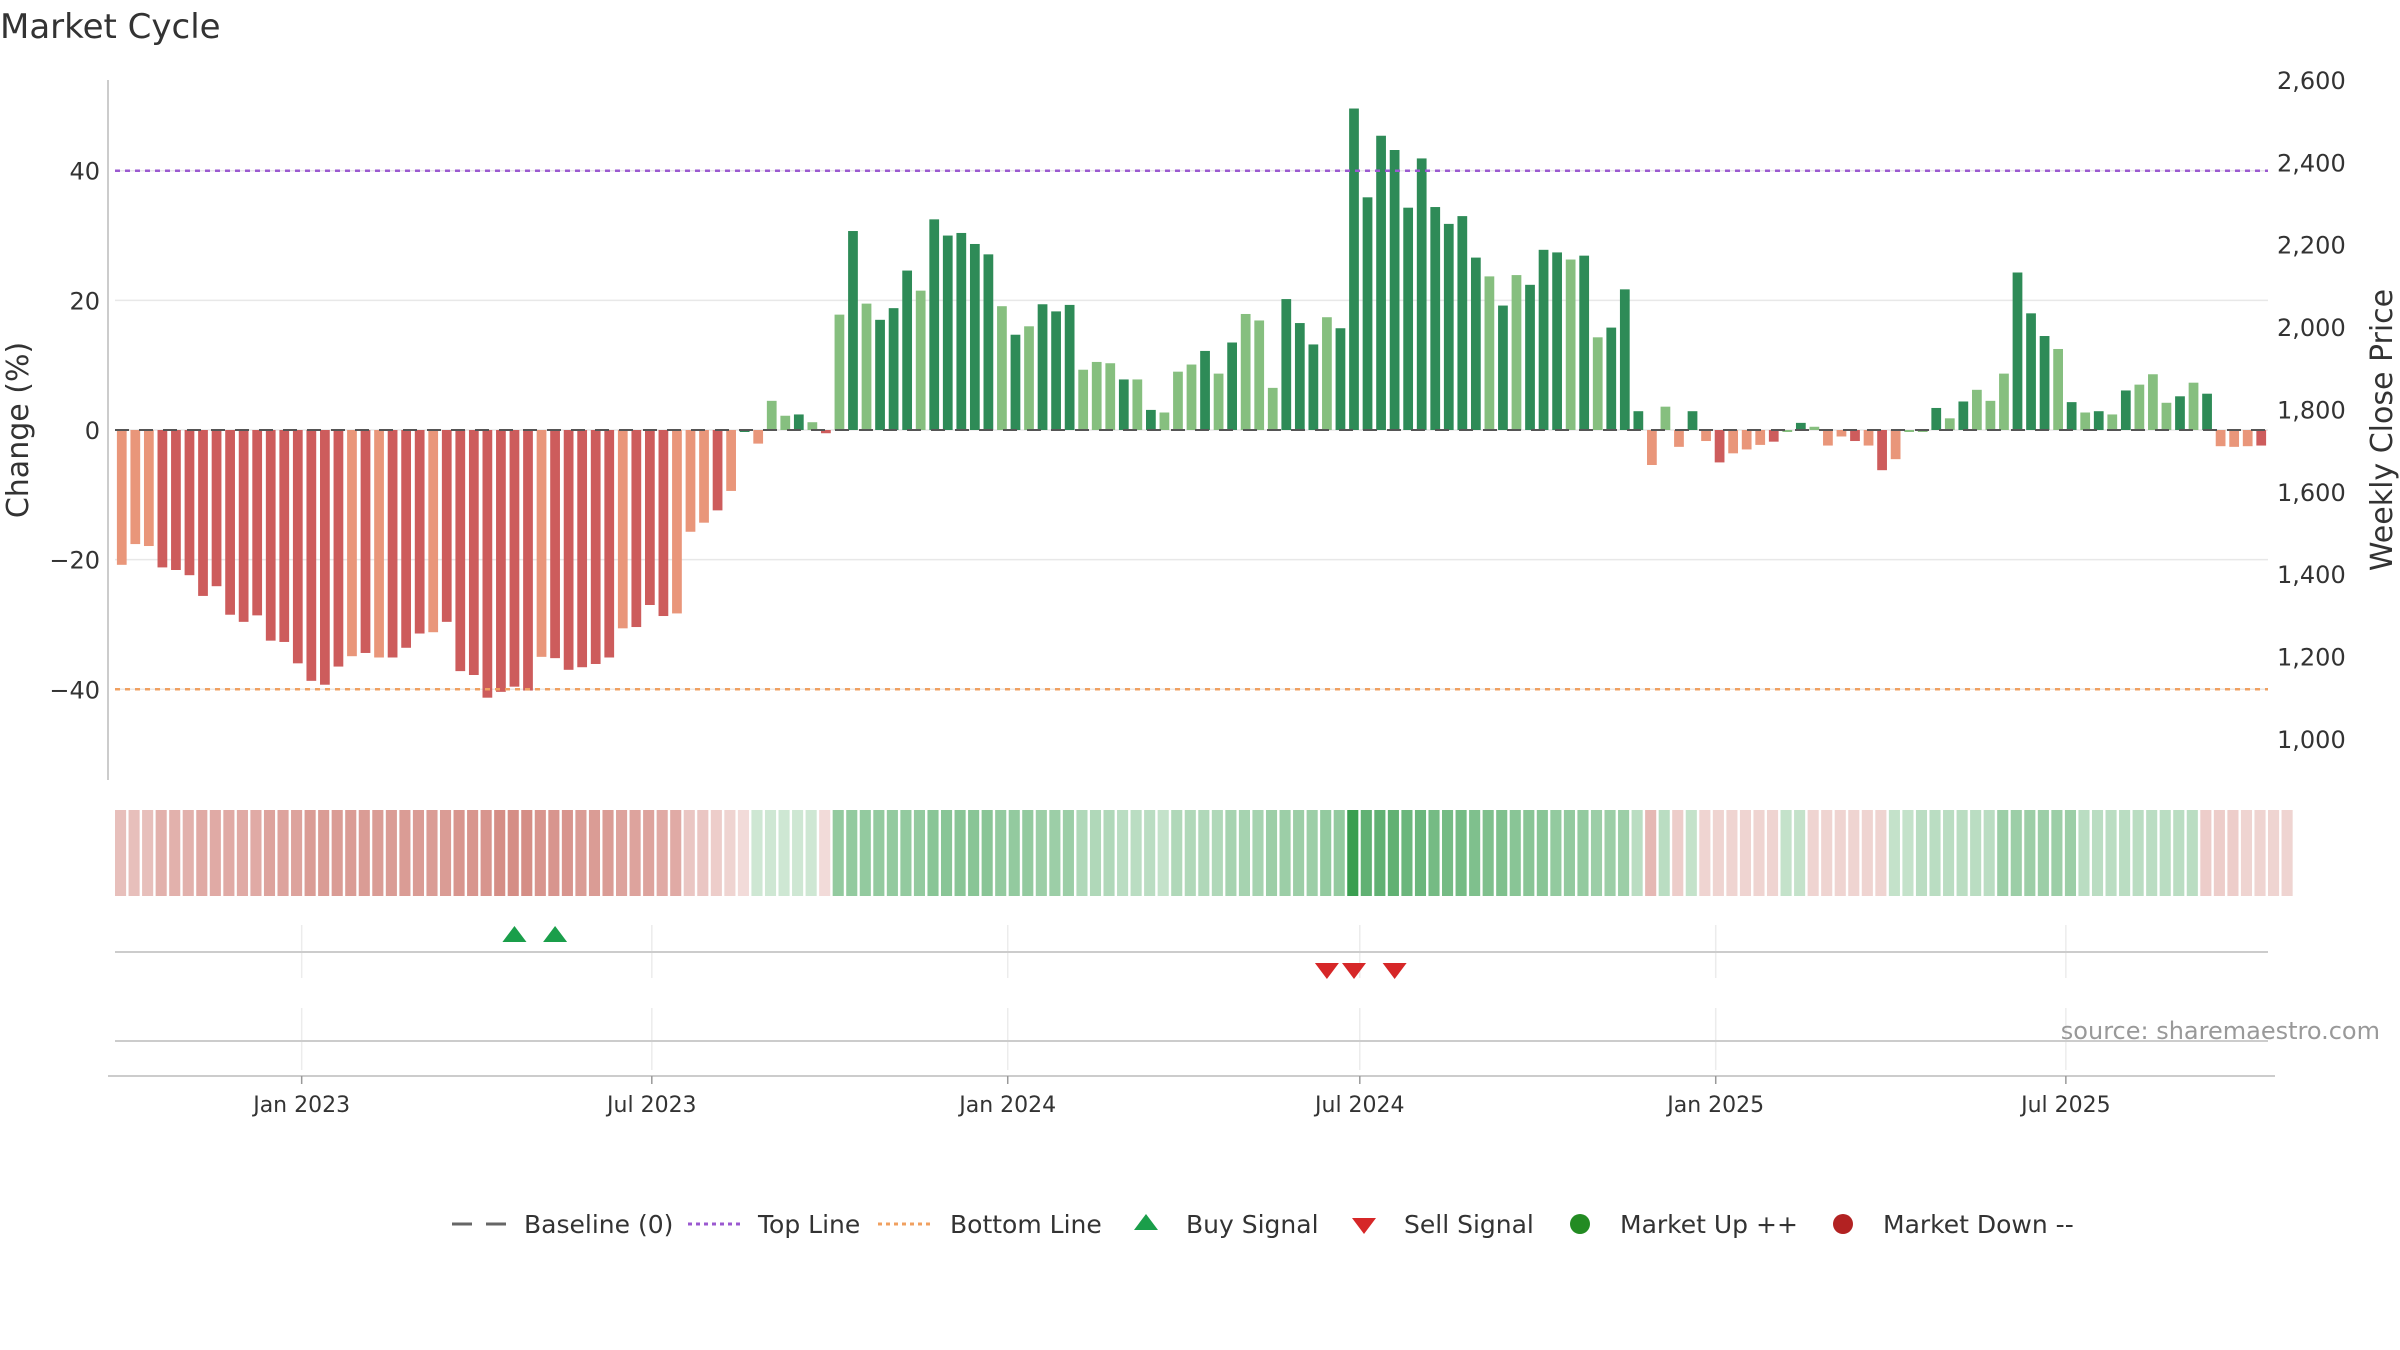  Describe the element at coordinates (1714, 1105) in the screenshot. I see `x-tick-label-4: Jan 2025` at that location.